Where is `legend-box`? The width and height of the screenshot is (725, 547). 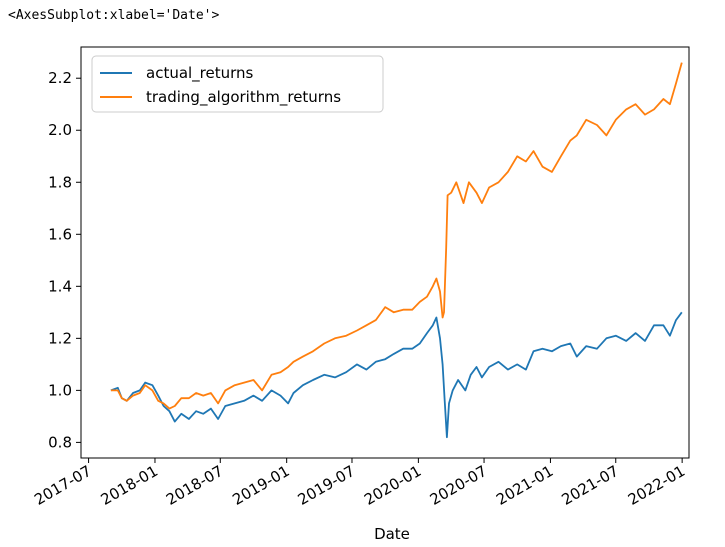
legend-box is located at coordinates (237, 84).